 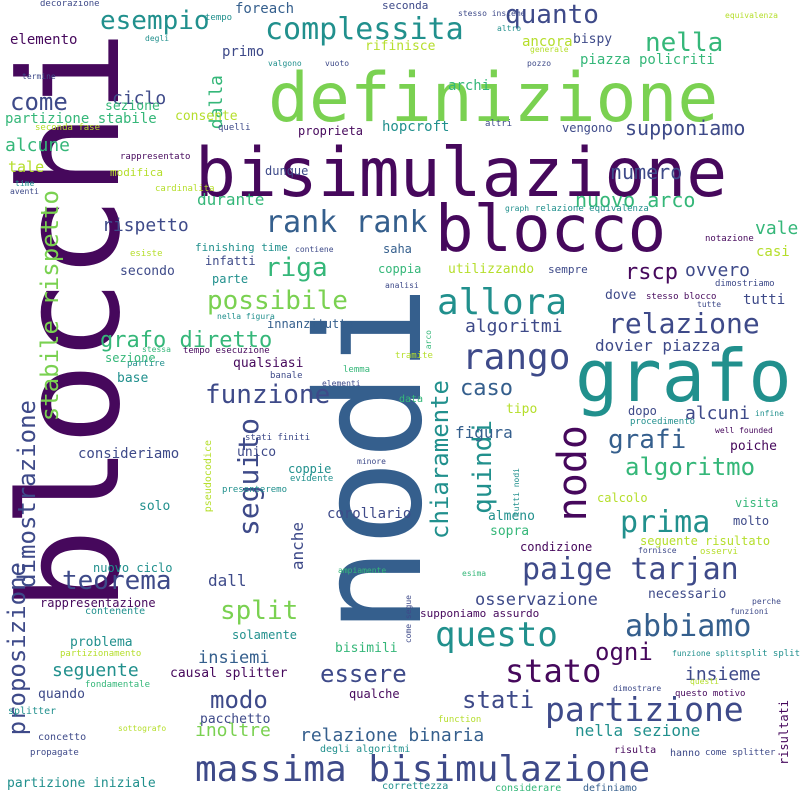 I want to click on word-piazza-policriti: piazza policriti, so click(x=647, y=60).